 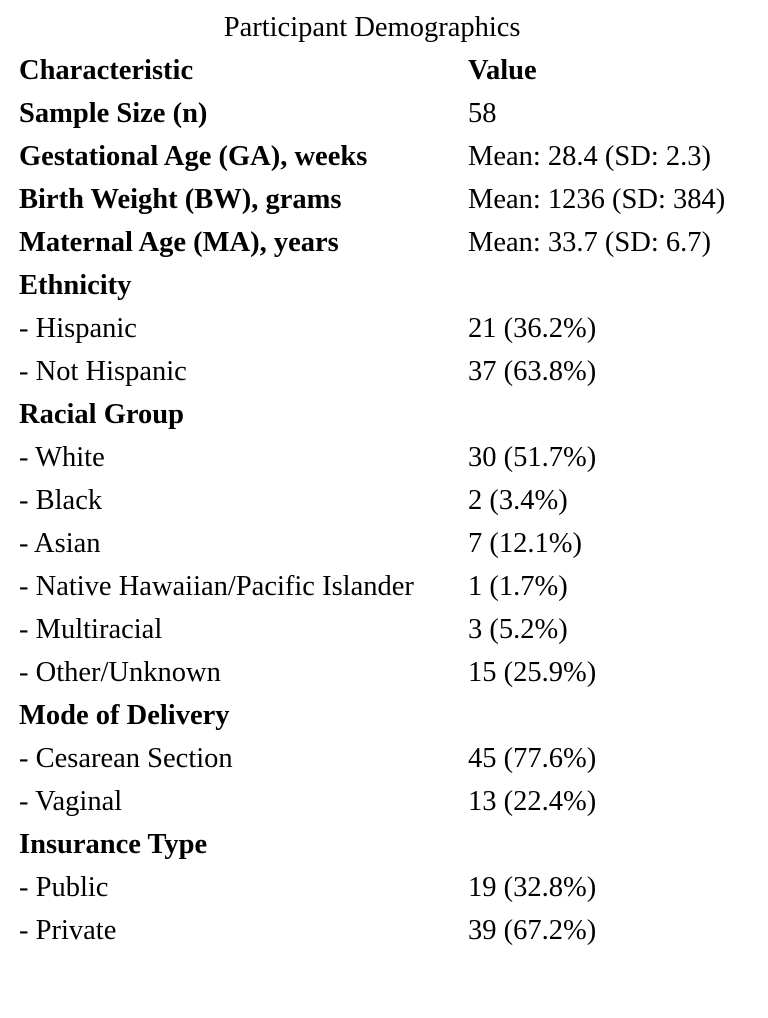 I want to click on table-row: - Private 39 (67.2%), so click(x=372, y=930).